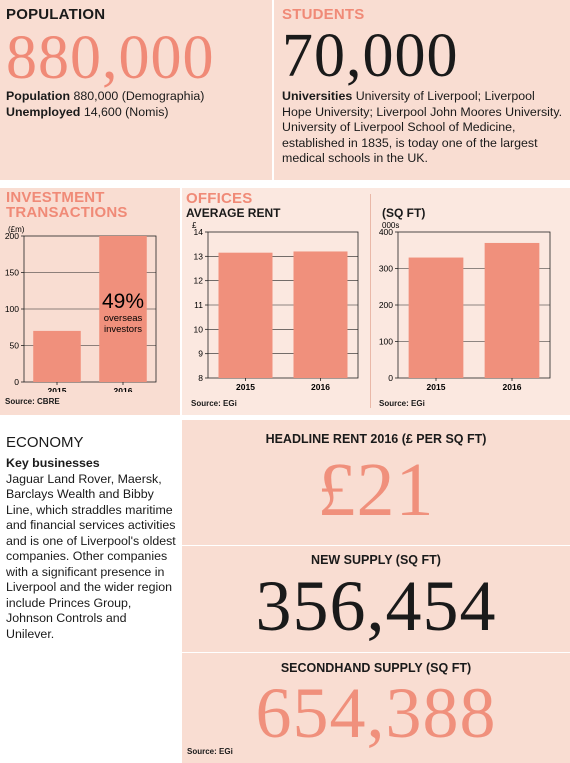 The width and height of the screenshot is (570, 763). What do you see at coordinates (376, 490) in the screenshot?
I see `headline-rent-value: £21` at bounding box center [376, 490].